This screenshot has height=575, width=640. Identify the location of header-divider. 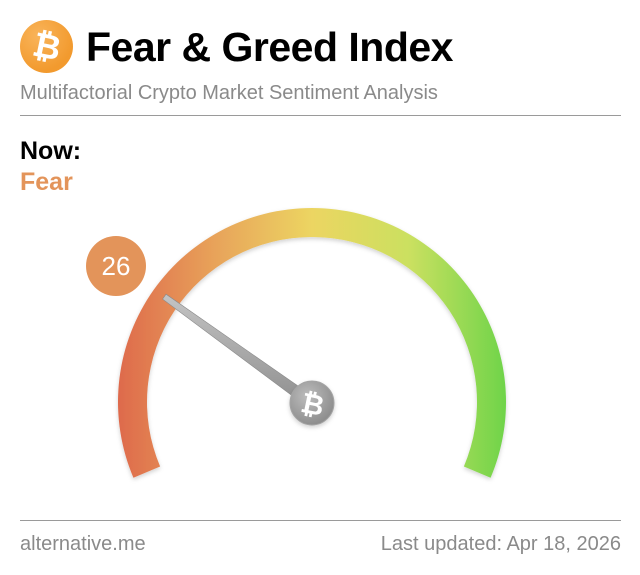
(320, 115).